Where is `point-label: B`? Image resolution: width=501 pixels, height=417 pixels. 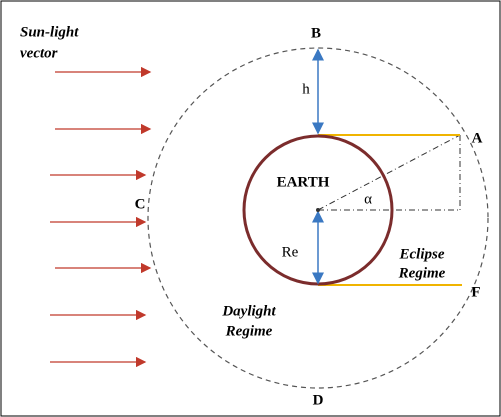 point-label: B is located at coordinates (316, 33).